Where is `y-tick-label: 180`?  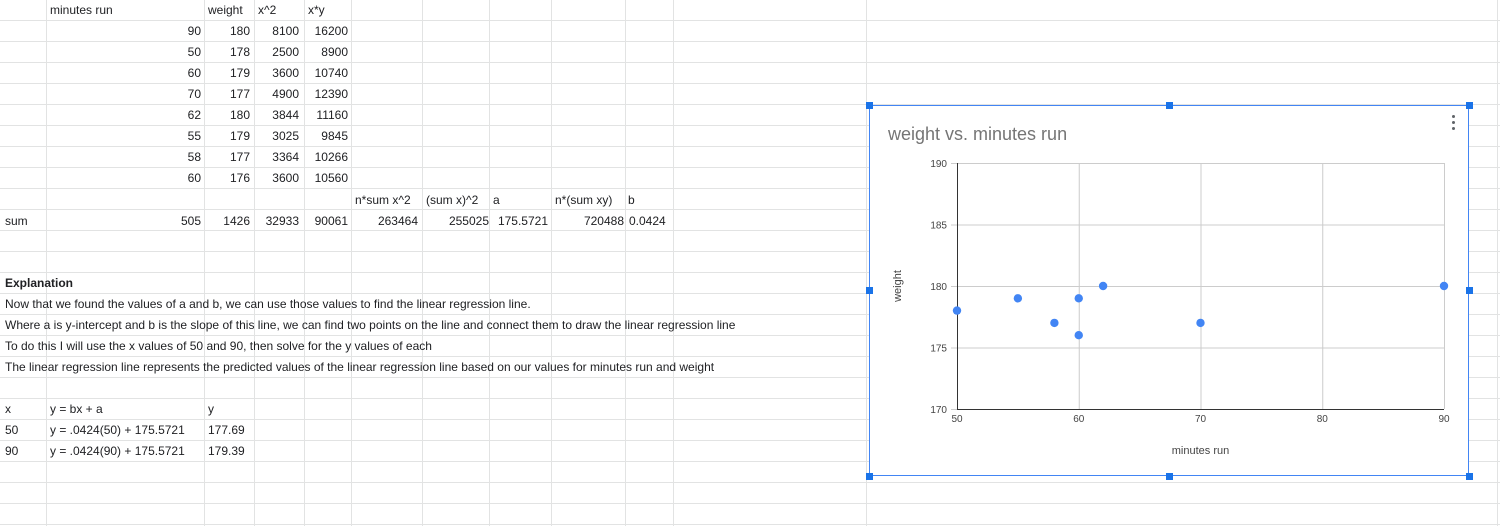 y-tick-label: 180 is located at coordinates (938, 287).